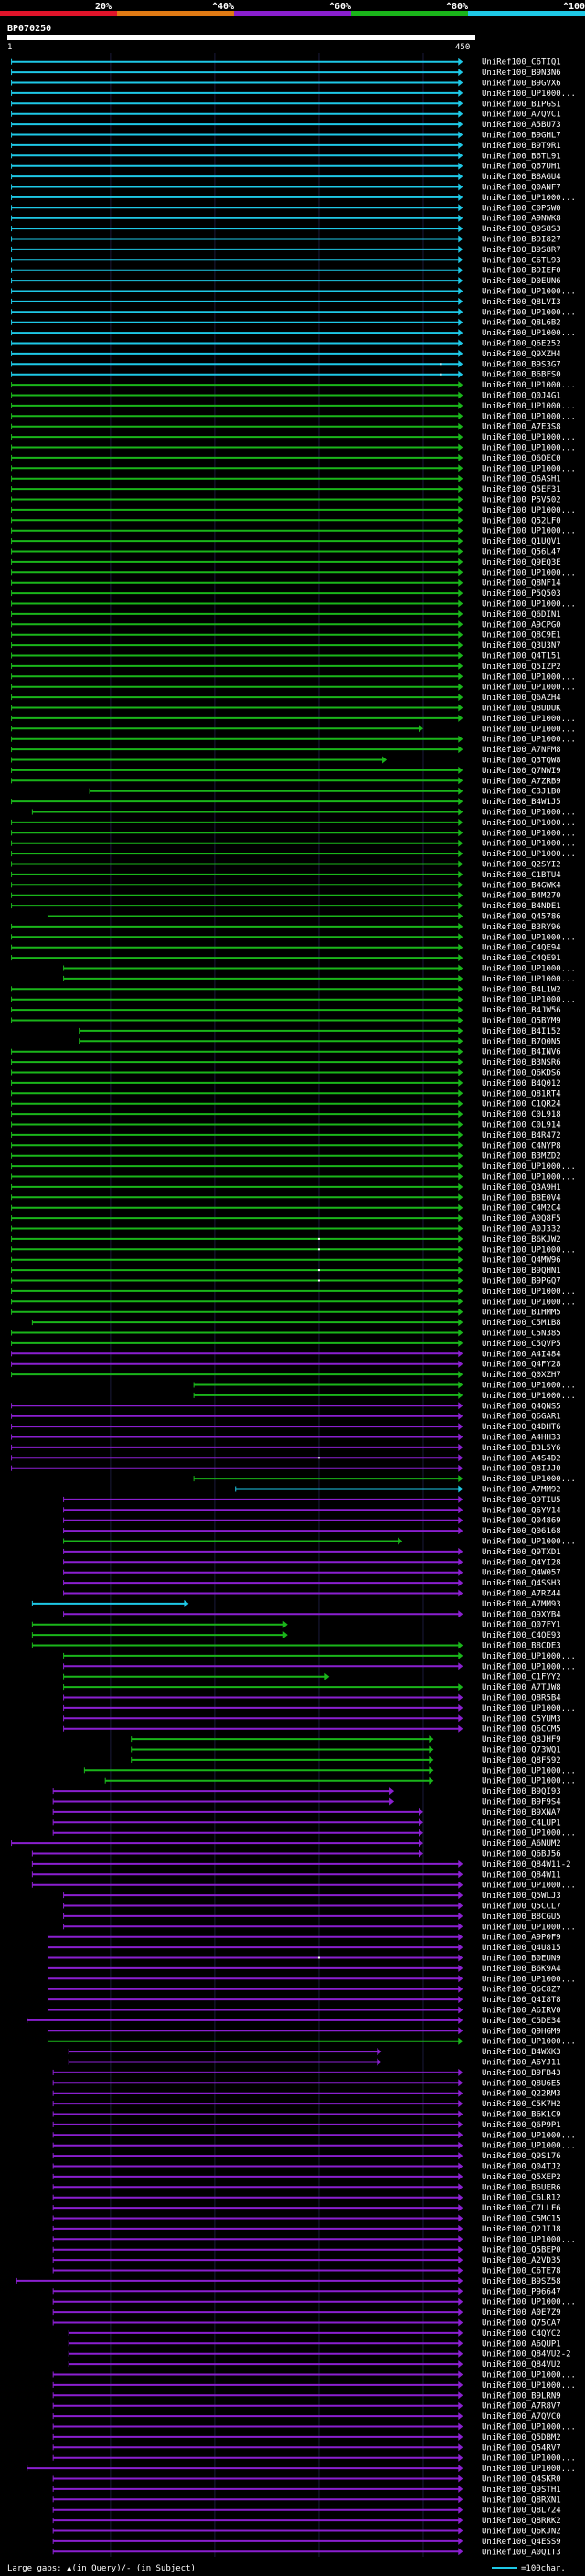  Describe the element at coordinates (286, 1198) in the screenshot. I see `hit-row: UniRef100_B8E0V4` at that location.